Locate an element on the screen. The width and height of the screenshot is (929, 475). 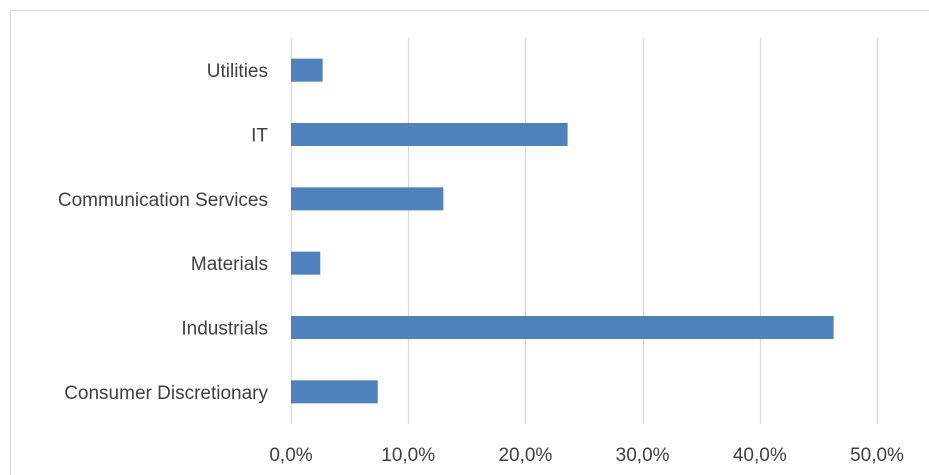
category-label: Utilities is located at coordinates (237, 71).